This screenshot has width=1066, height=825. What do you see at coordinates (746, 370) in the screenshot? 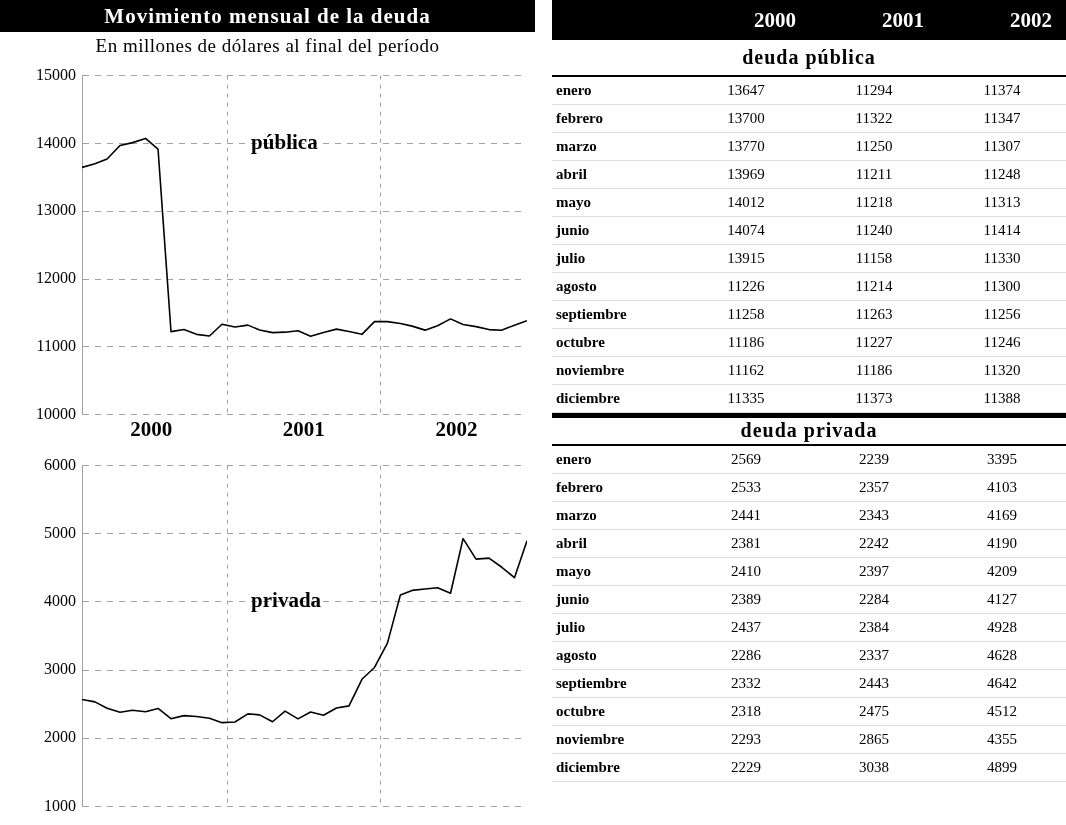
I see `data-label: 11162` at bounding box center [746, 370].